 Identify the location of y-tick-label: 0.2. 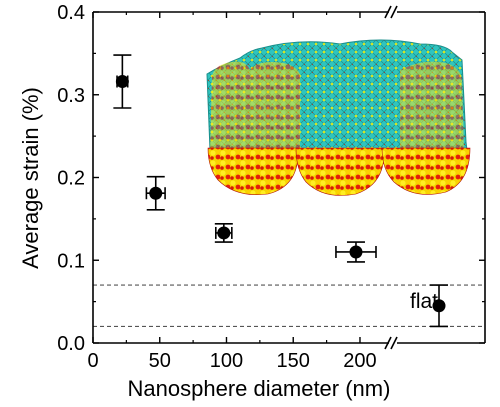
(71, 179).